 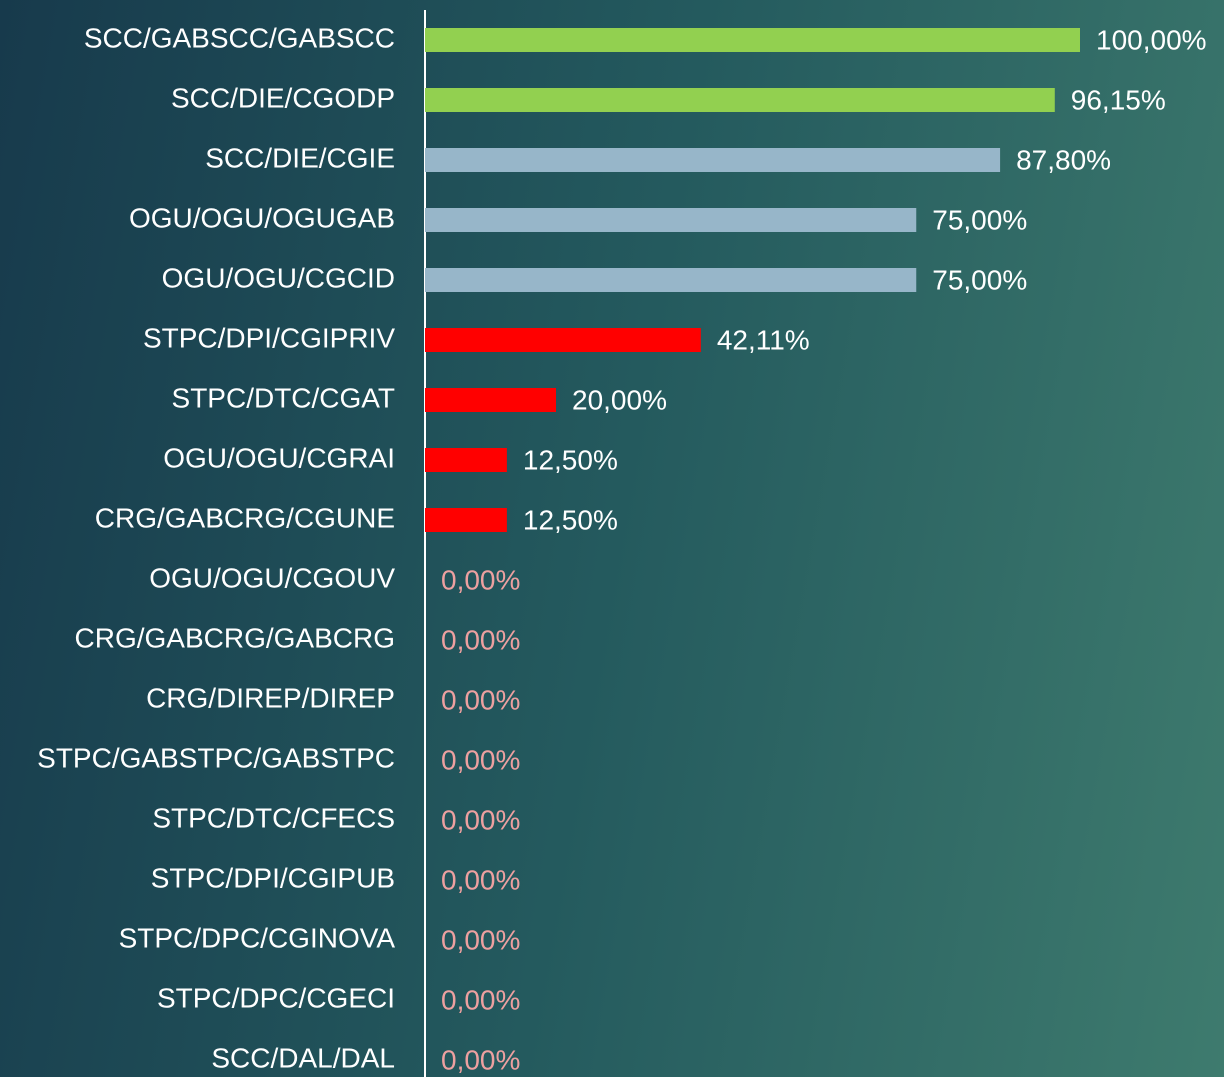 What do you see at coordinates (278, 277) in the screenshot?
I see `category-label: OGU/OGU/CGCID` at bounding box center [278, 277].